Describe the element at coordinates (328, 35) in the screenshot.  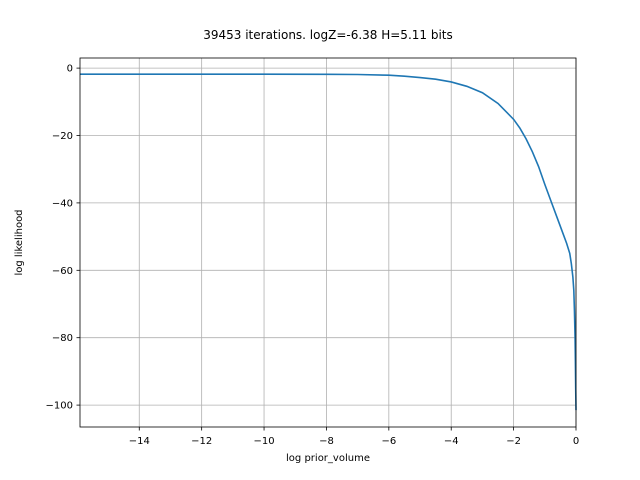
I see `chart-title: 39453 iterations. logZ=-6.38 H=5.11 bits` at that location.